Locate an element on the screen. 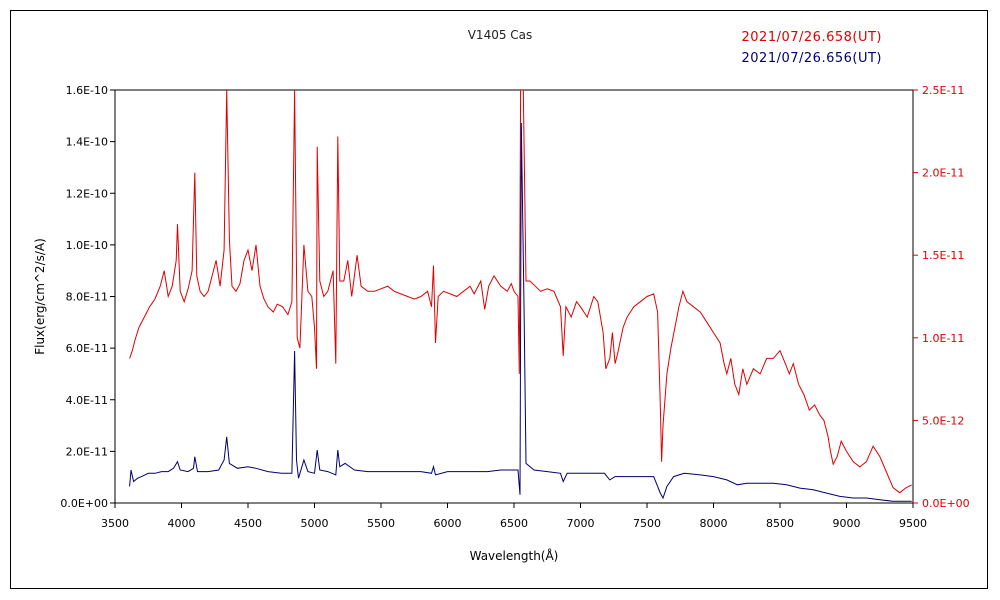  y-axis-label: Flux(erg/cm^2/s/A) is located at coordinates (40, 296).